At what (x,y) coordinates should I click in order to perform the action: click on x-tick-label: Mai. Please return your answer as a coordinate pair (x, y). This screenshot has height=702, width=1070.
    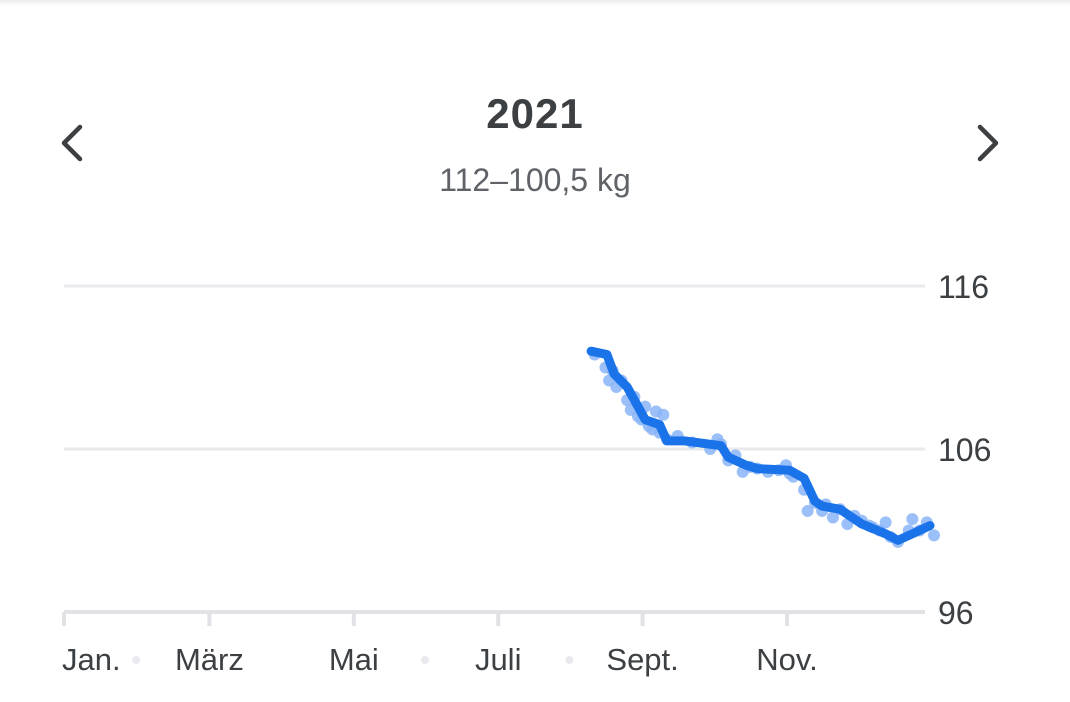
    Looking at the image, I should click on (354, 659).